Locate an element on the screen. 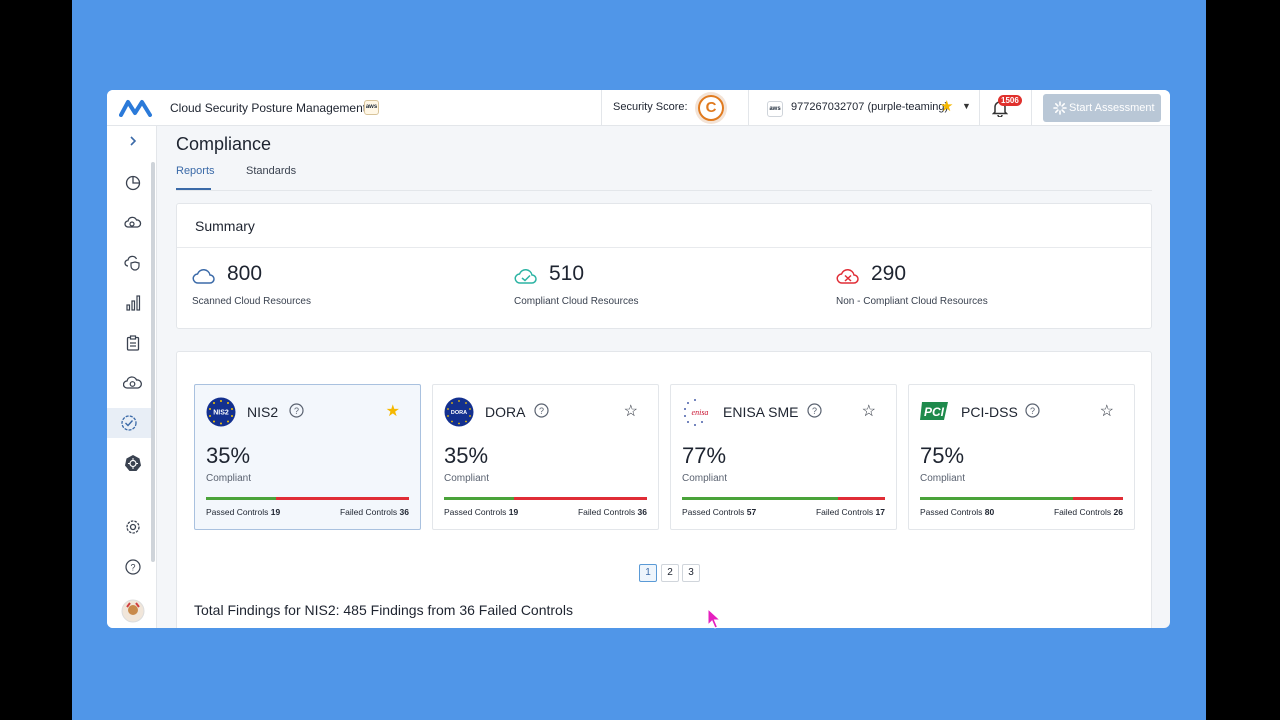 Image resolution: width=1280 pixels, height=720 pixels. avatar-icon is located at coordinates (133, 611).